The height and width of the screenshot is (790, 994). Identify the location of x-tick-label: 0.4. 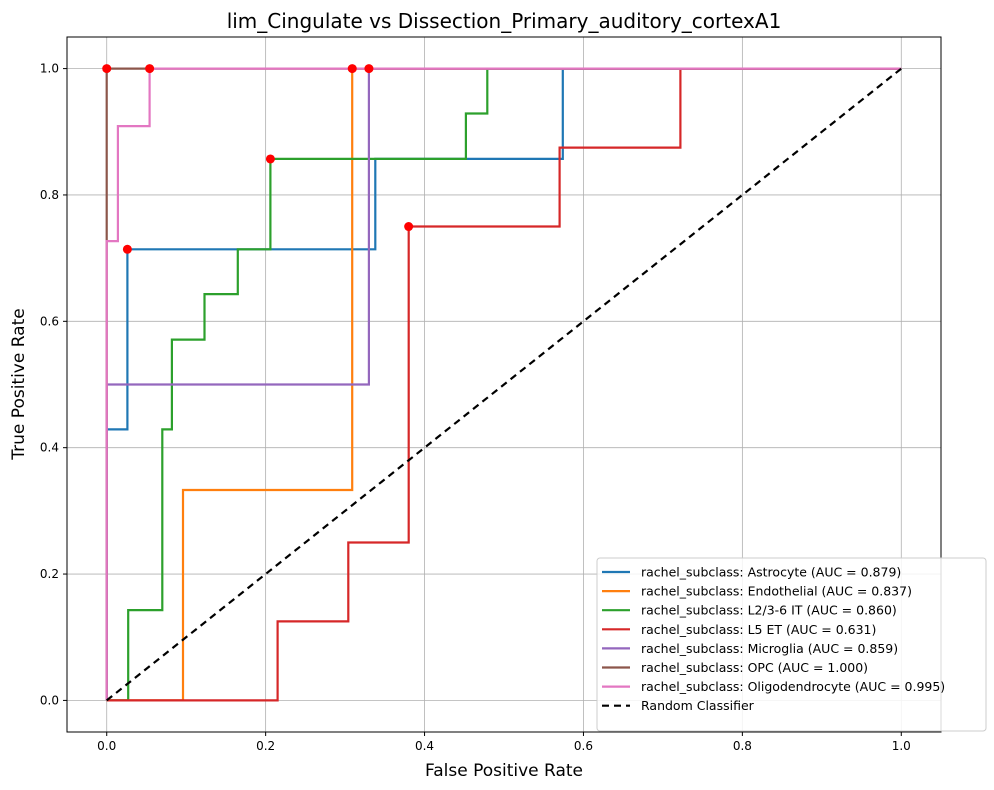
(424, 746).